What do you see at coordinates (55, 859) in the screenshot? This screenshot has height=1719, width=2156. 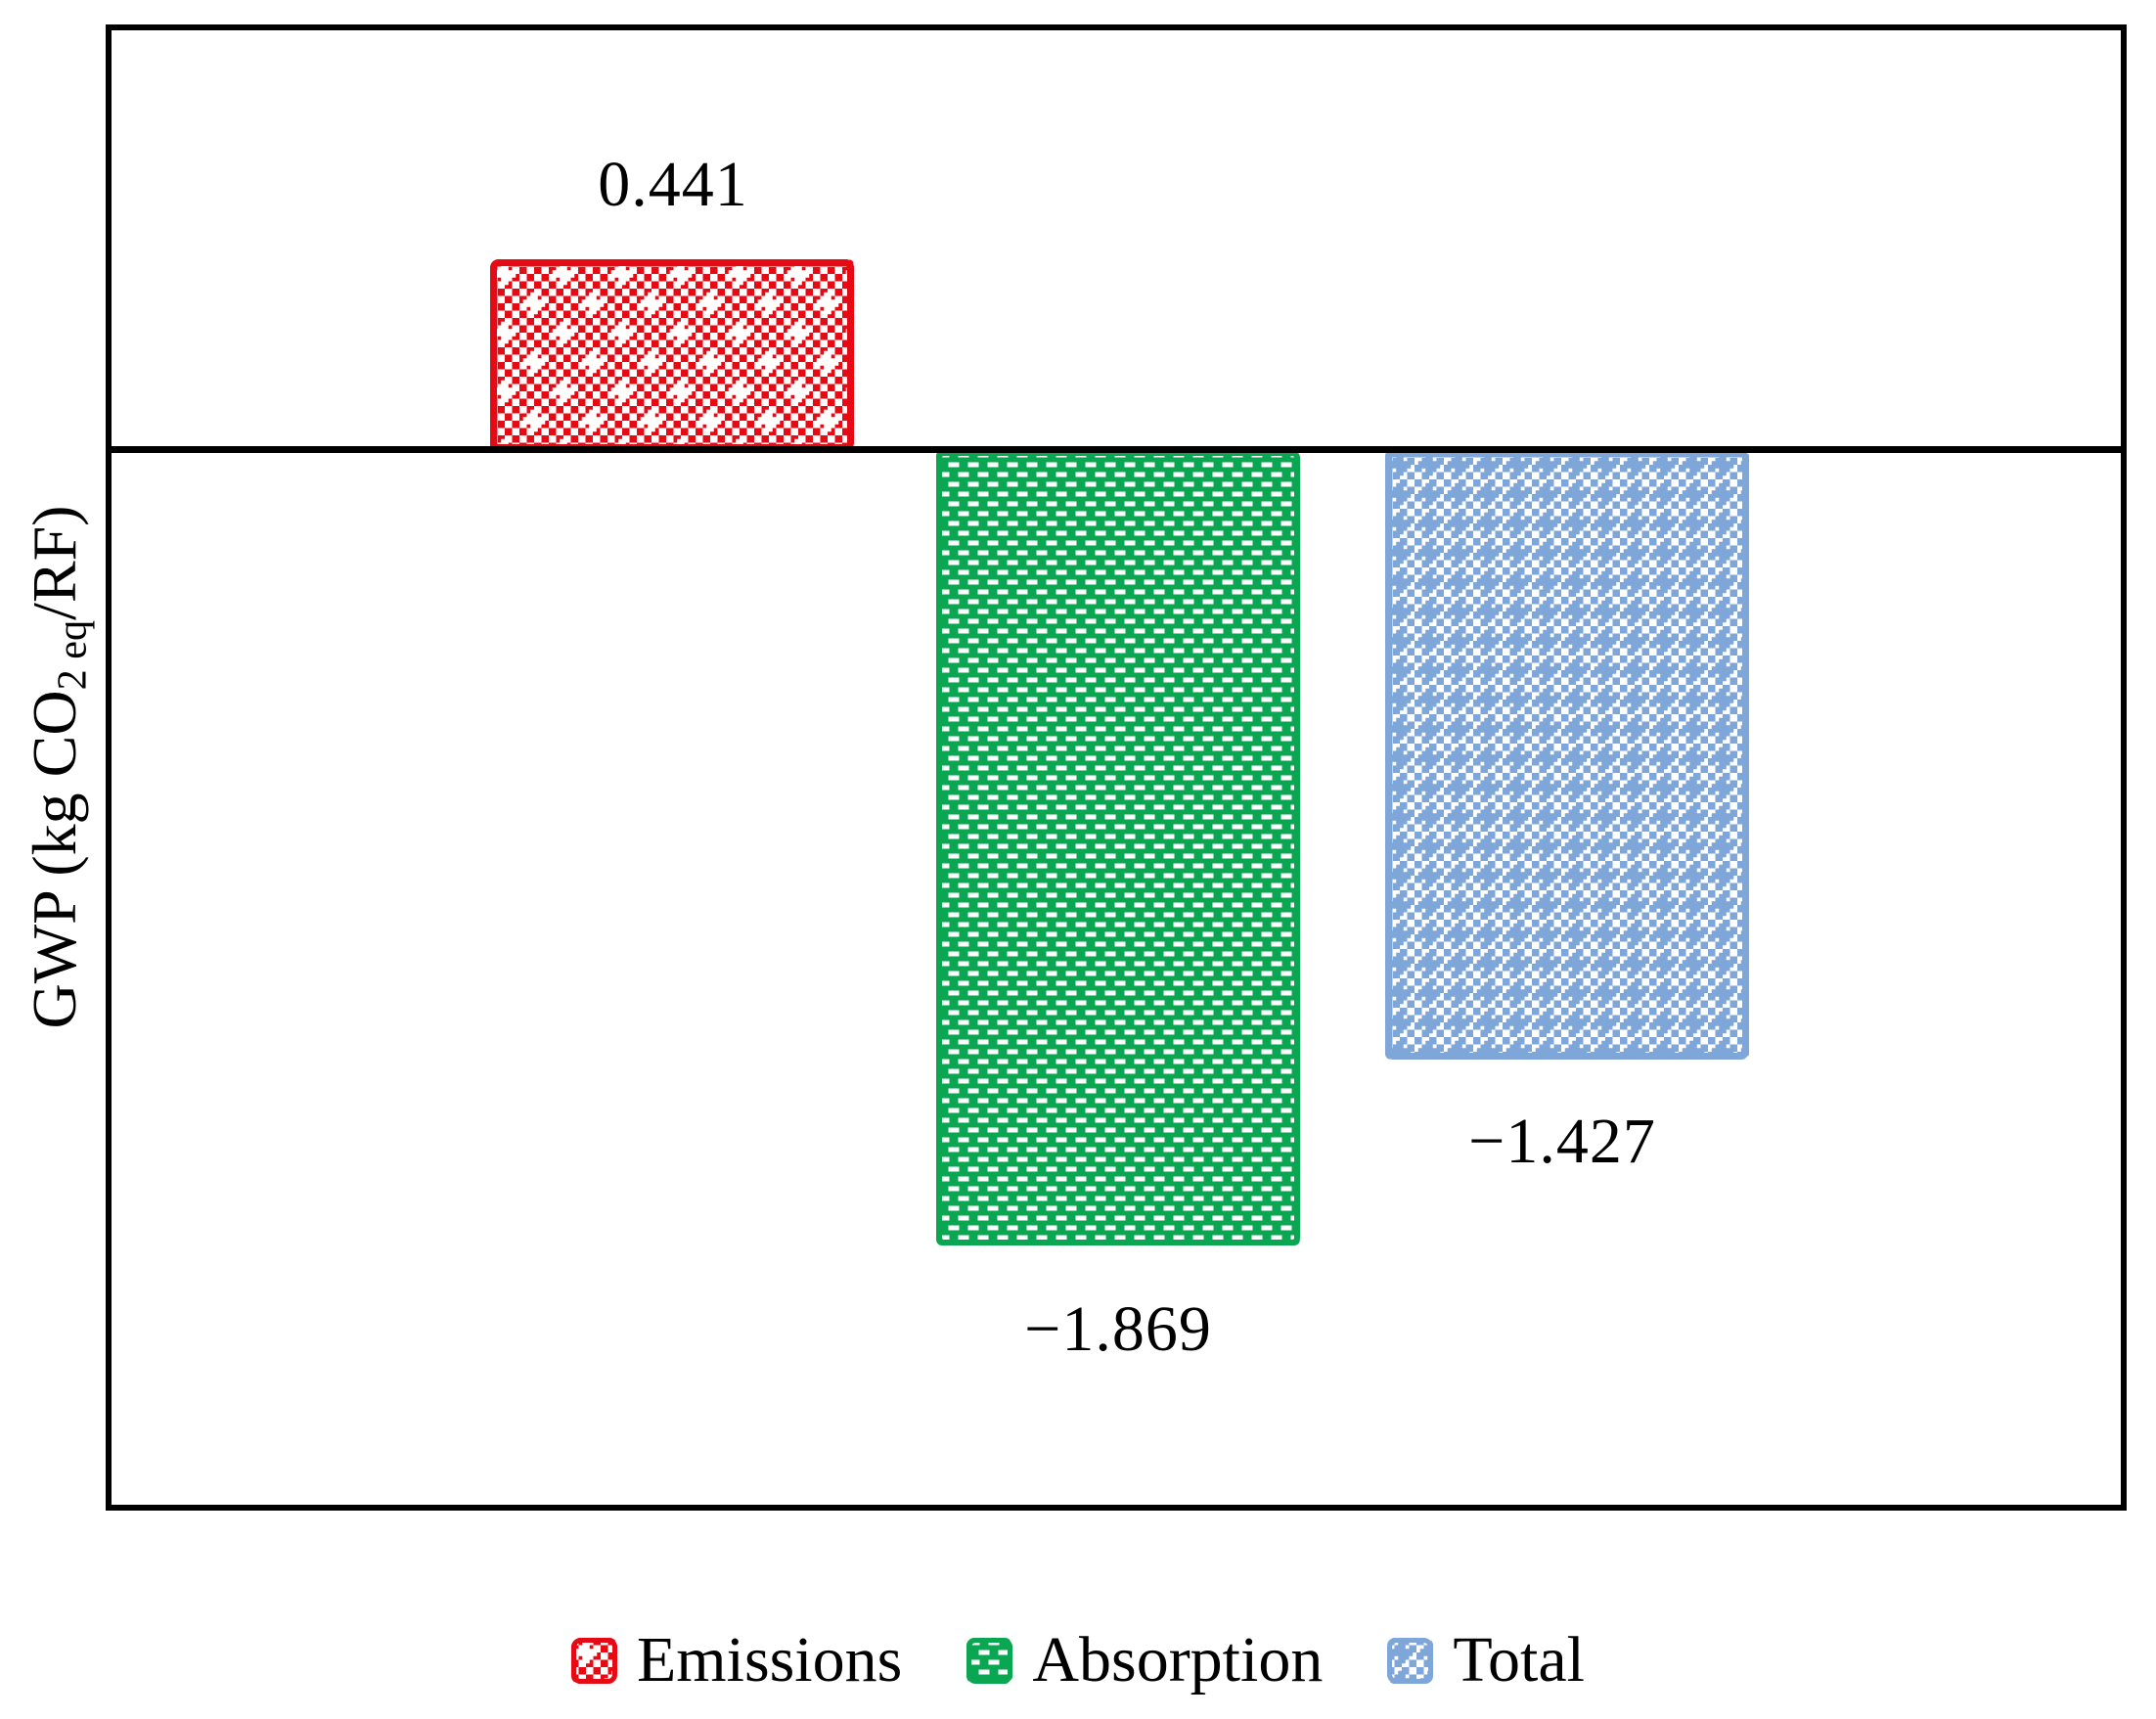 I see `y-axis-label-prefix: GWP (kg CO` at bounding box center [55, 859].